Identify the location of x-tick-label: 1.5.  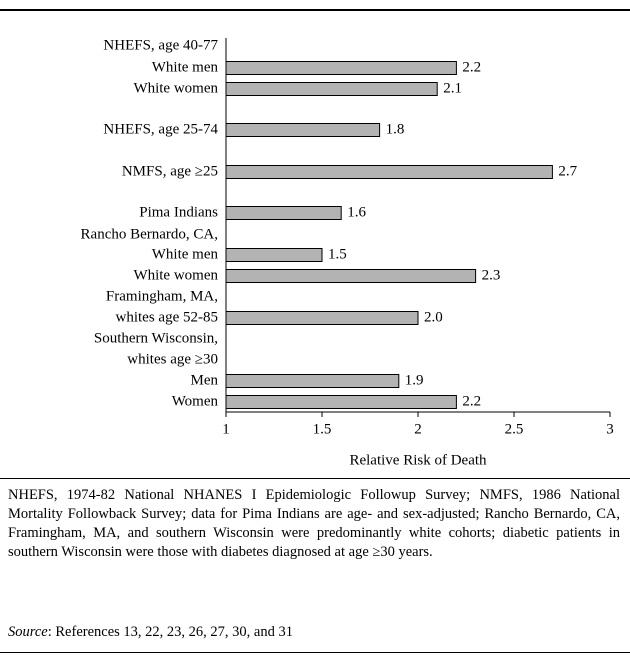
(322, 429).